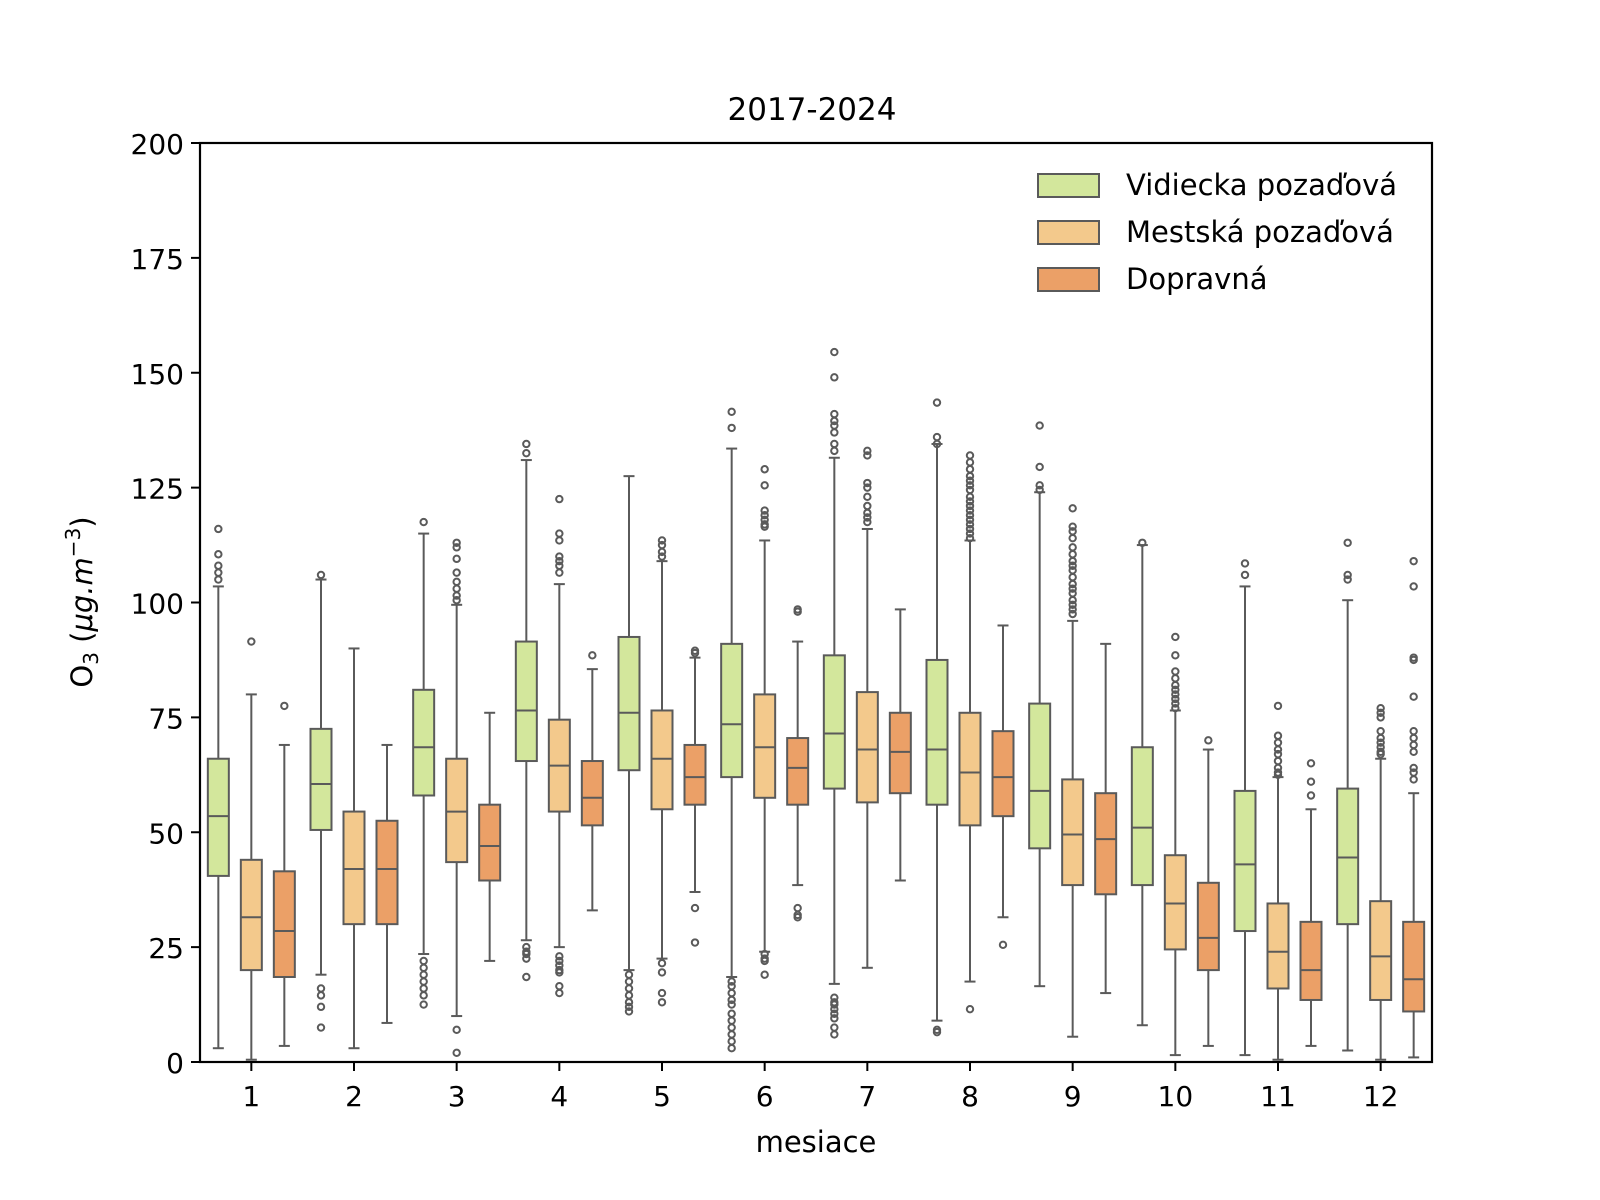 The height and width of the screenshot is (1200, 1600). I want to click on x-axis: 1 2 3 4 5 6 7 8 9 10 11 12, so click(820, 1087).